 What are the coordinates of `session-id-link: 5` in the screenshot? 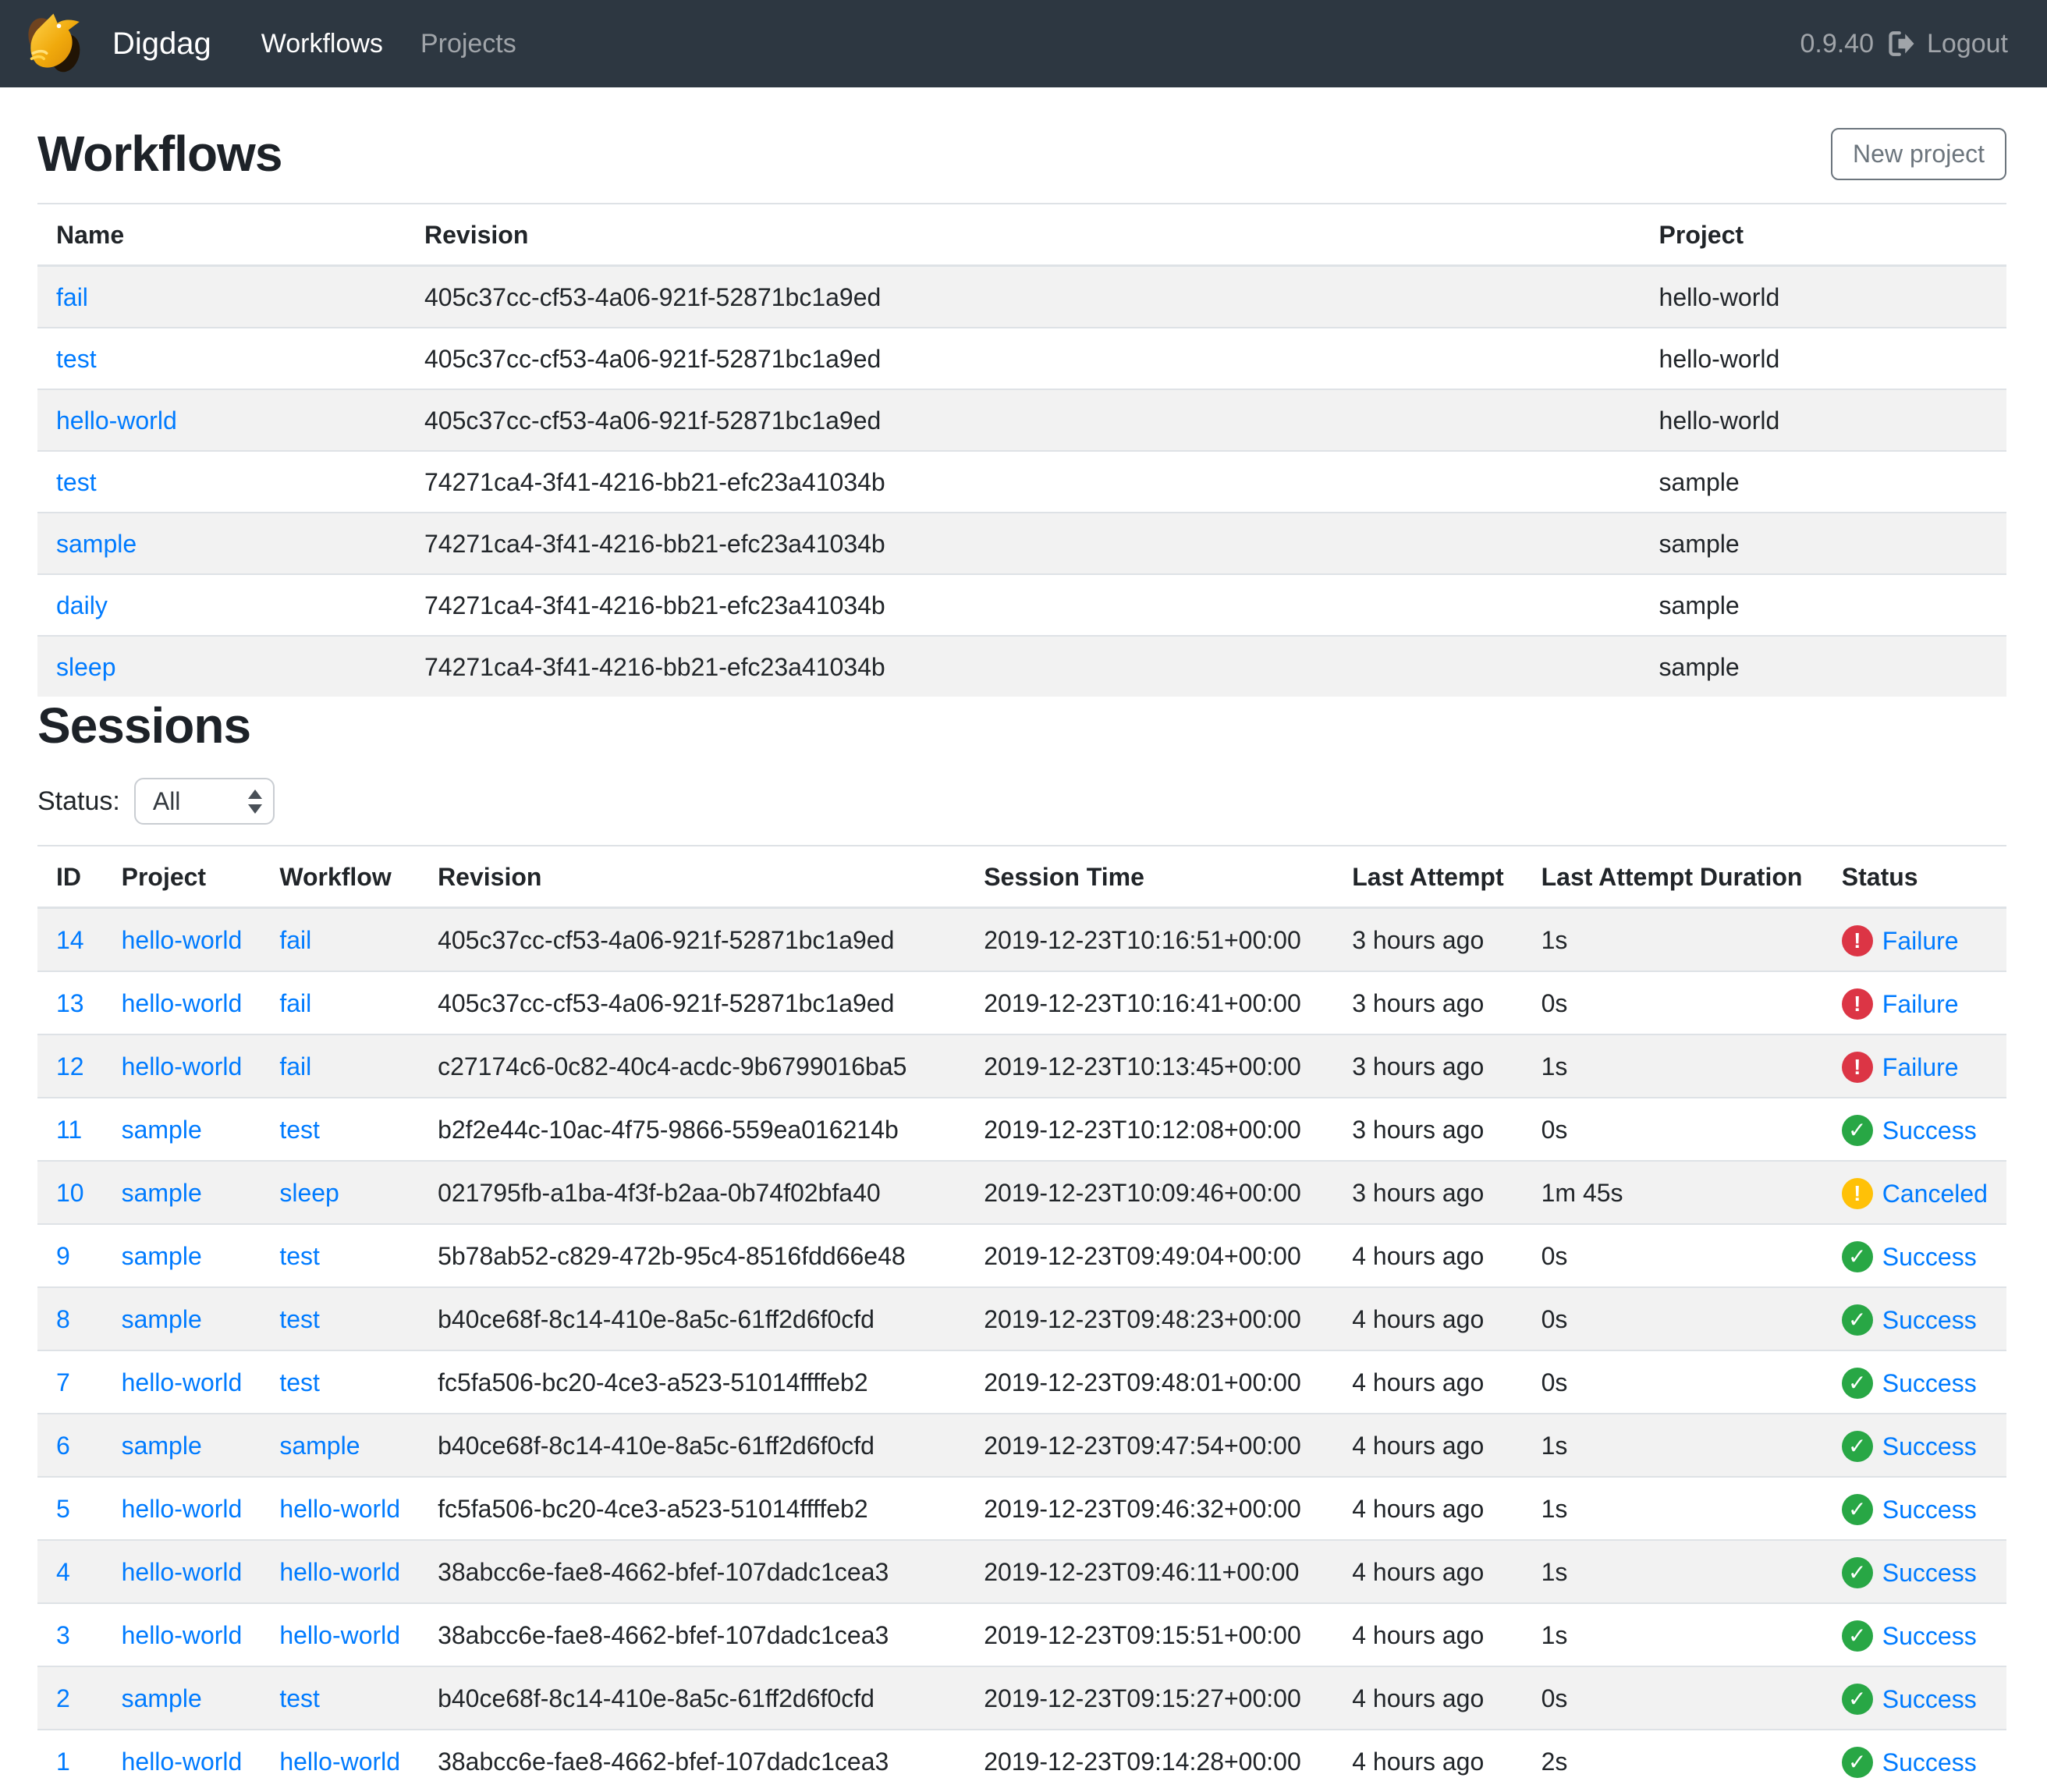 It's located at (63, 1509).